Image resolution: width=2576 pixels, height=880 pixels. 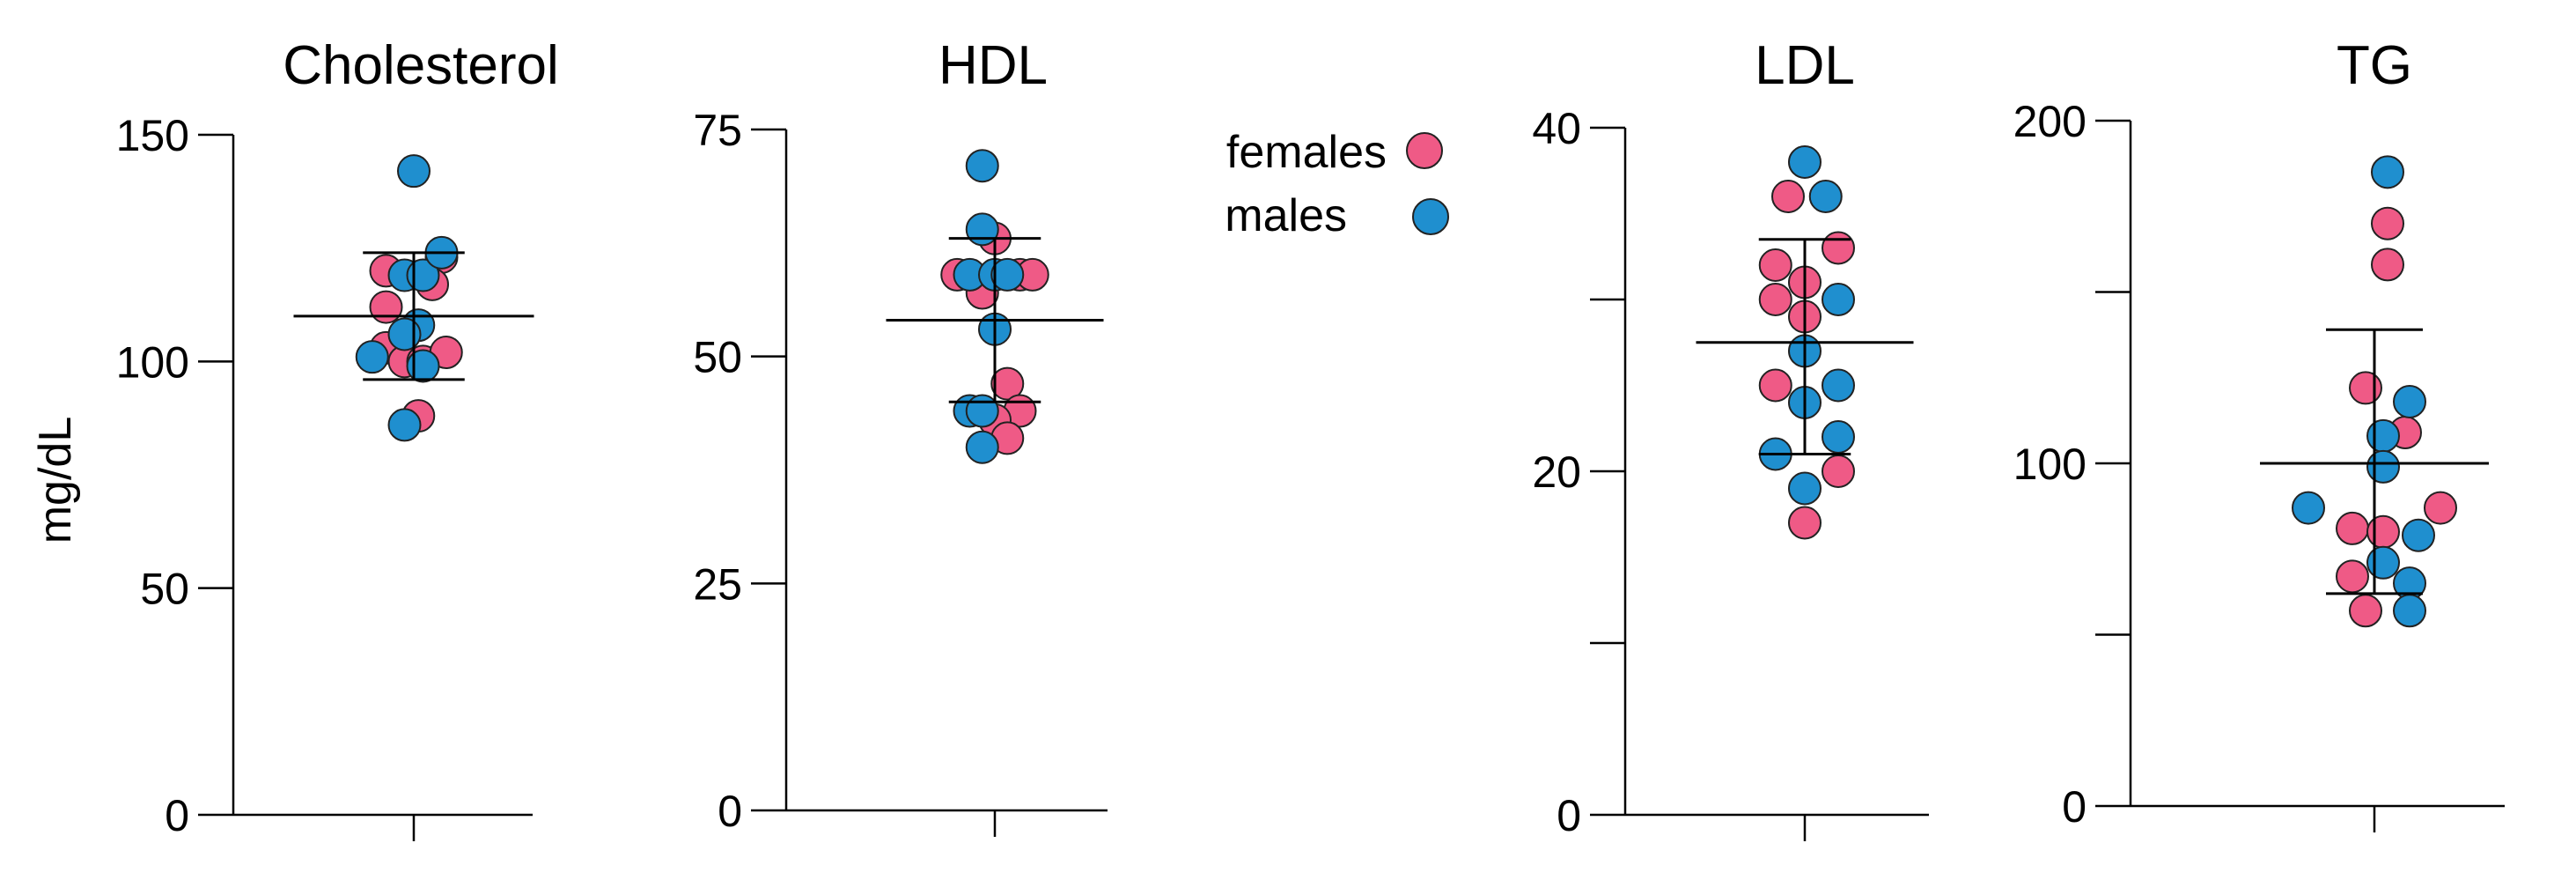 What do you see at coordinates (164, 589) in the screenshot?
I see `cholesterol-y-tick-label: 50` at bounding box center [164, 589].